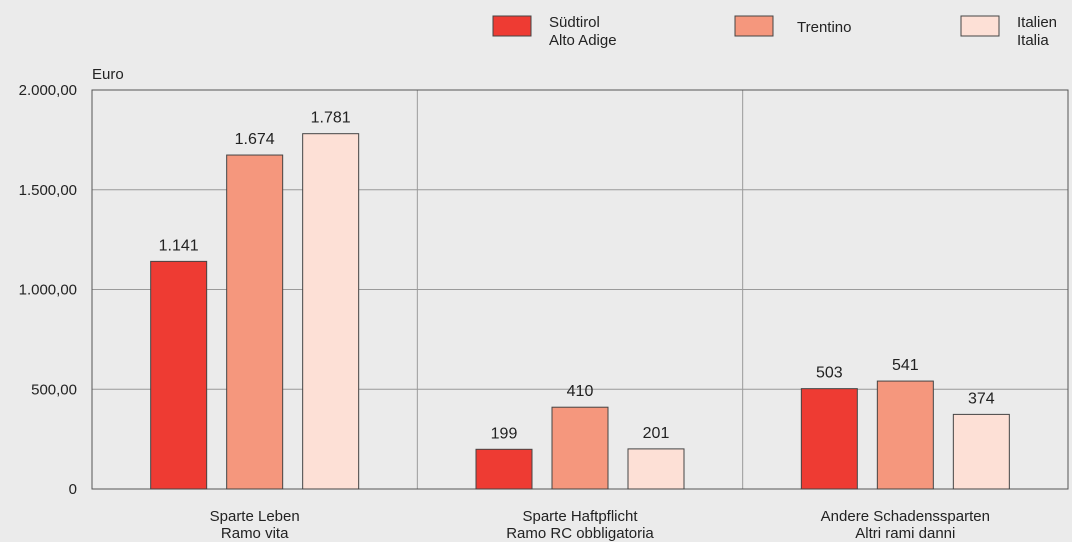  I want to click on y-tick-label: 1.500,00, so click(48, 190).